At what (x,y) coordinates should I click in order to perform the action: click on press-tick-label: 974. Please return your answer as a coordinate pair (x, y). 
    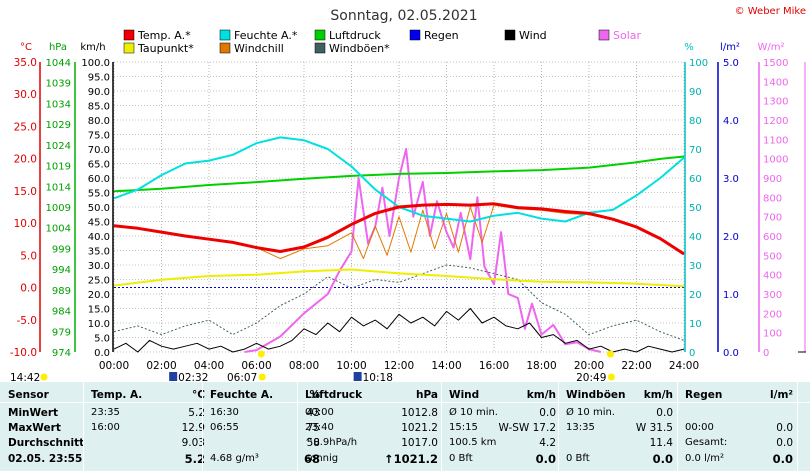
    Looking at the image, I should click on (61, 353).